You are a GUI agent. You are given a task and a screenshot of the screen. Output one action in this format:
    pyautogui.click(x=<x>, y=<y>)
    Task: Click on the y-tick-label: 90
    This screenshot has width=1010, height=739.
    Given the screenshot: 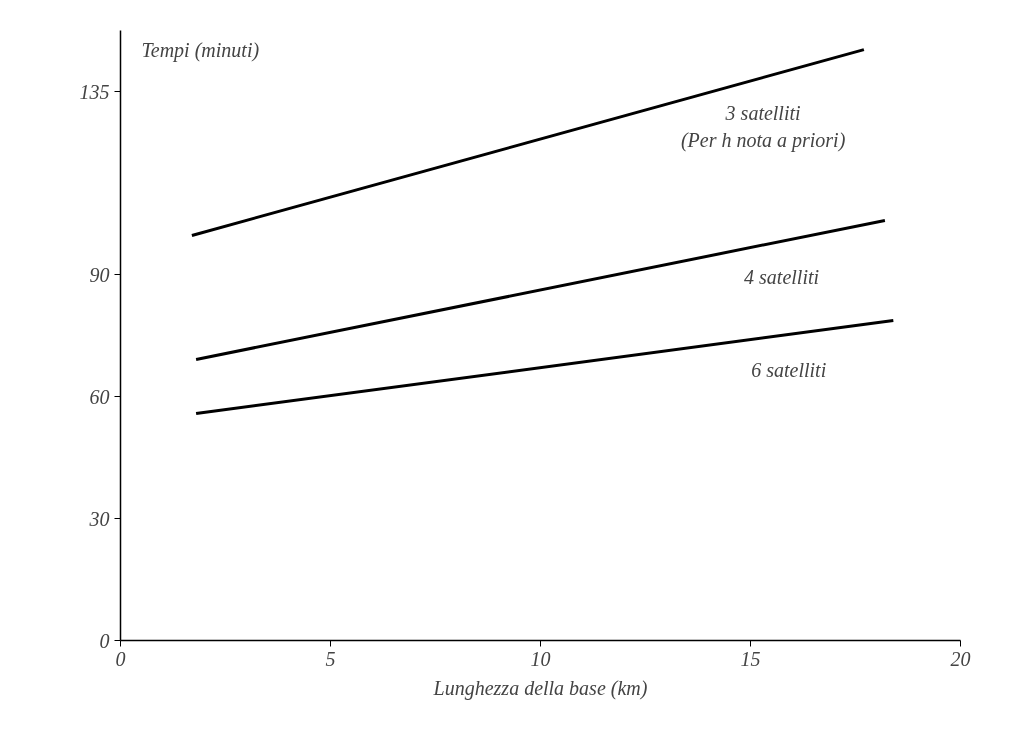 What is the action you would take?
    pyautogui.click(x=99, y=274)
    